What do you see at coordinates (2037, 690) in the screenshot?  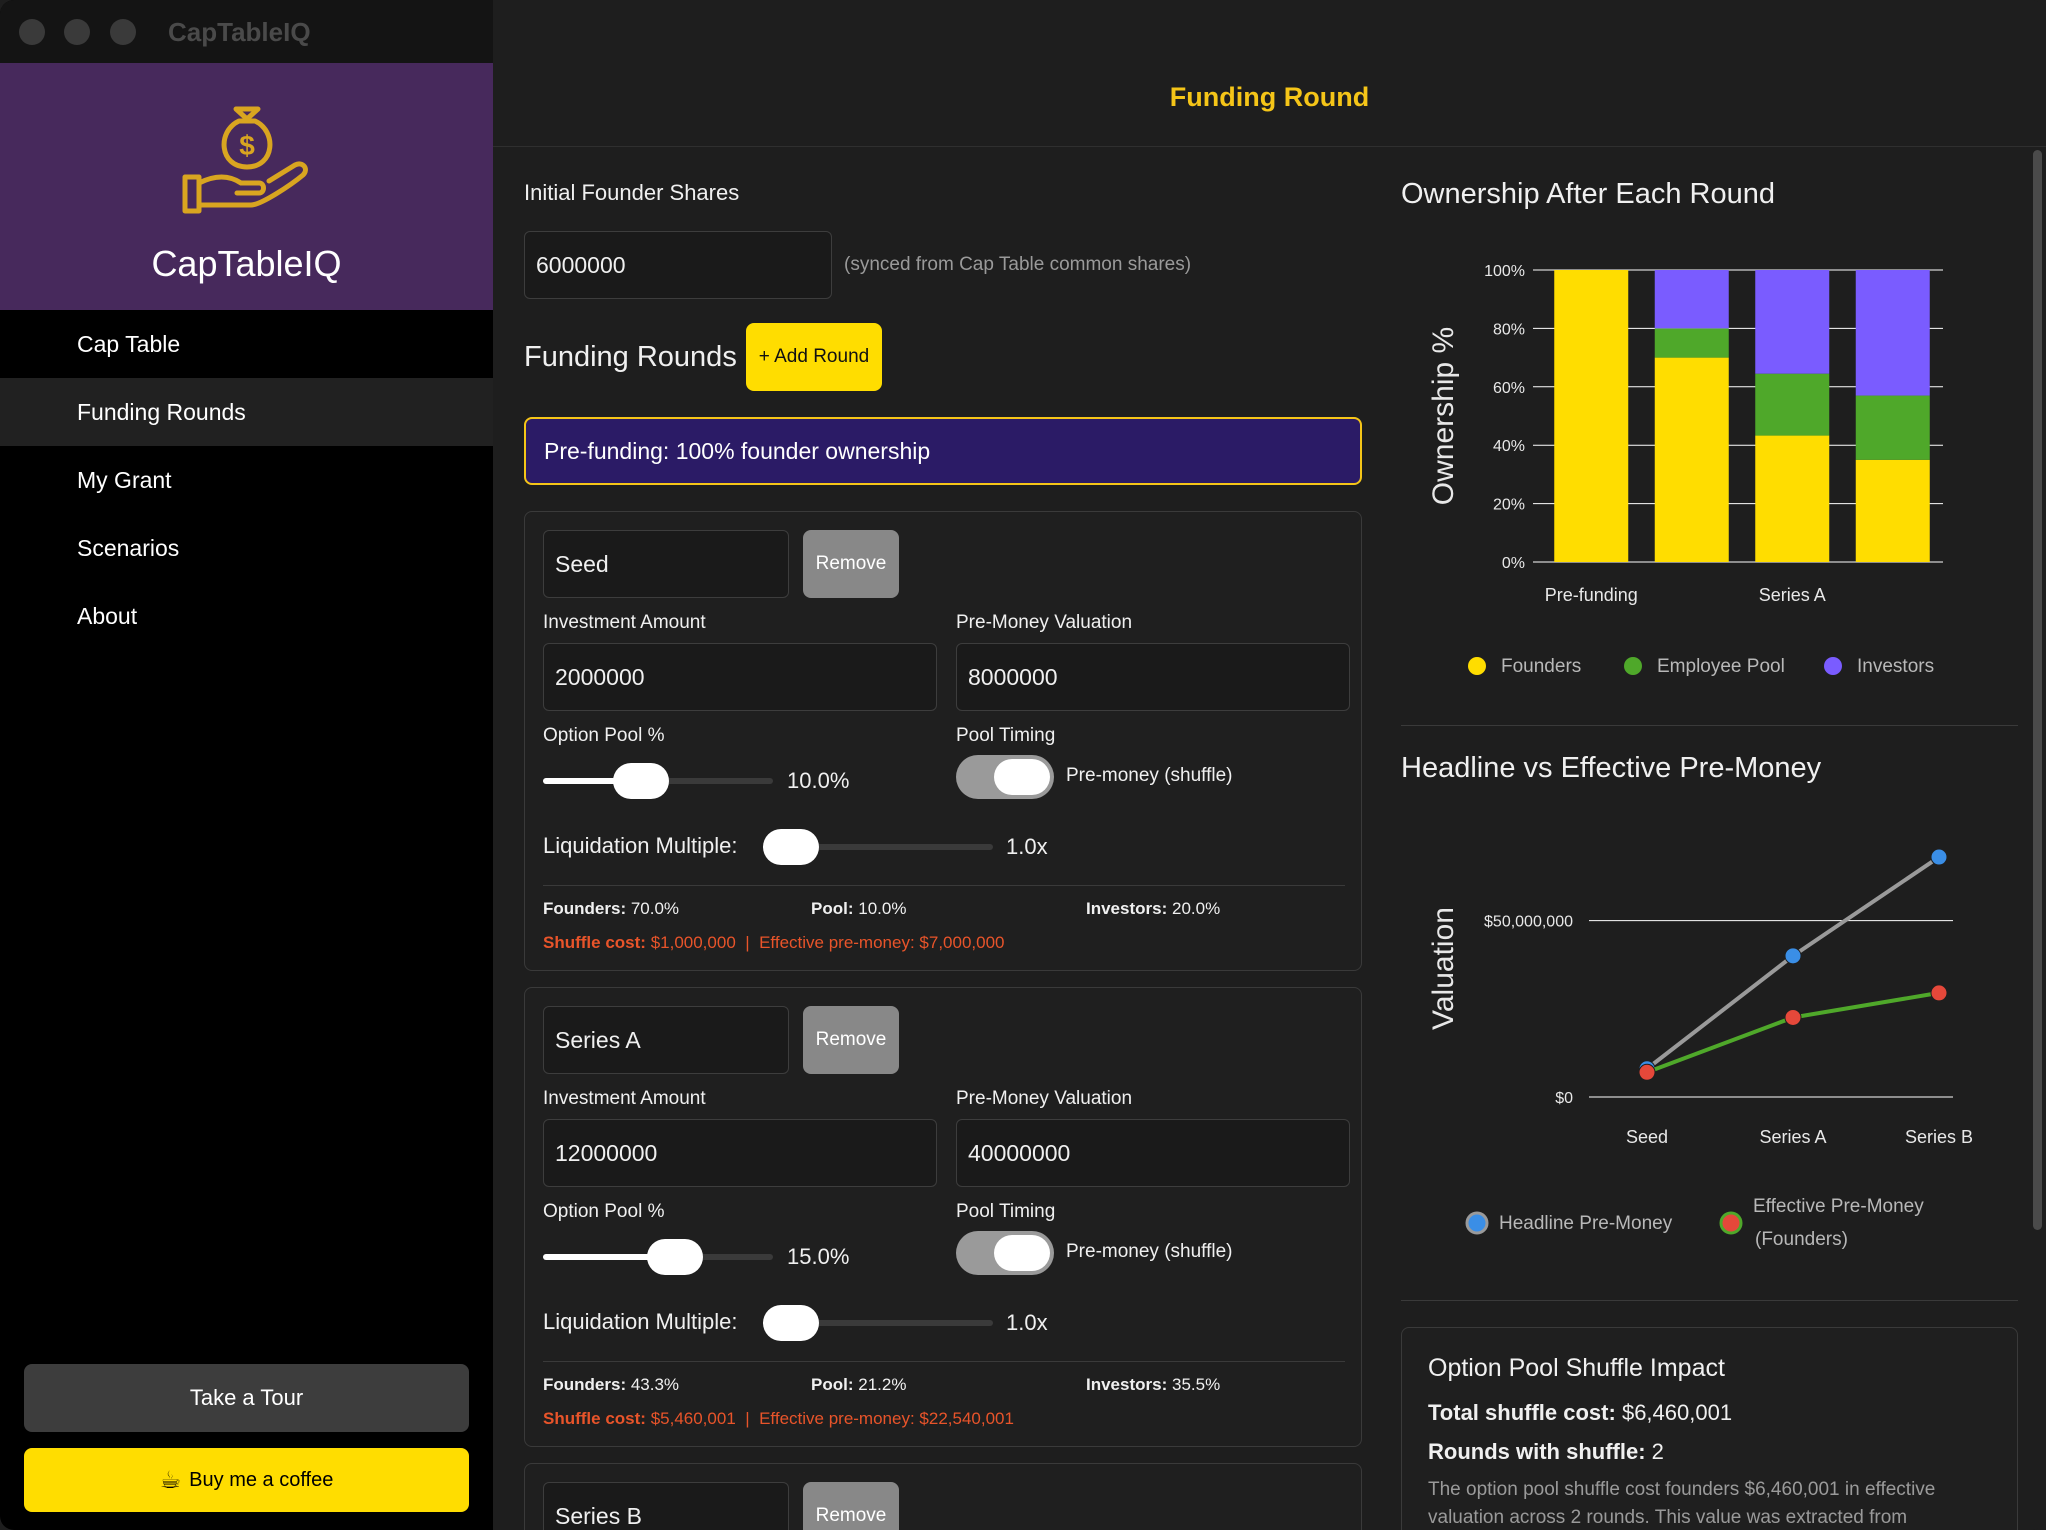 I see `vertical-scrollbar` at bounding box center [2037, 690].